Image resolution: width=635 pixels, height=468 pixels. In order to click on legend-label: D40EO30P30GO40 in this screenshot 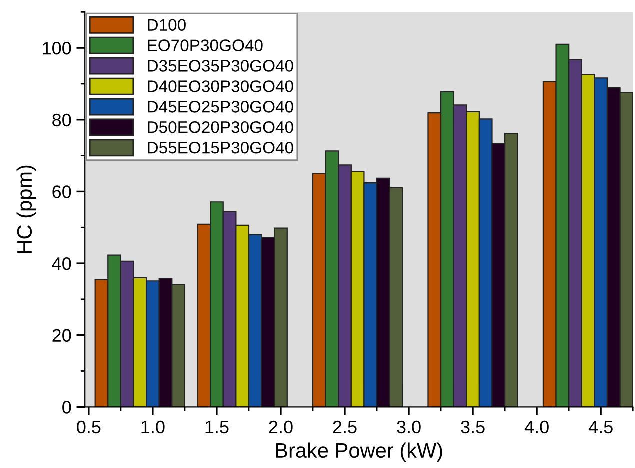, I will do `click(221, 86)`.